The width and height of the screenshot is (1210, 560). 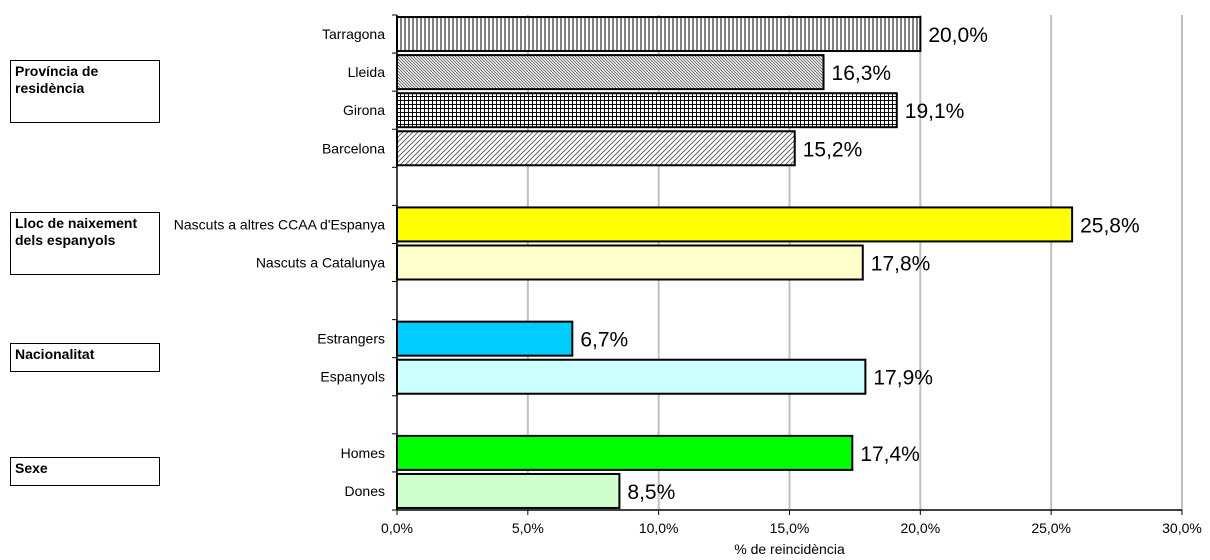 What do you see at coordinates (610, 72) in the screenshot?
I see `bar-lleida` at bounding box center [610, 72].